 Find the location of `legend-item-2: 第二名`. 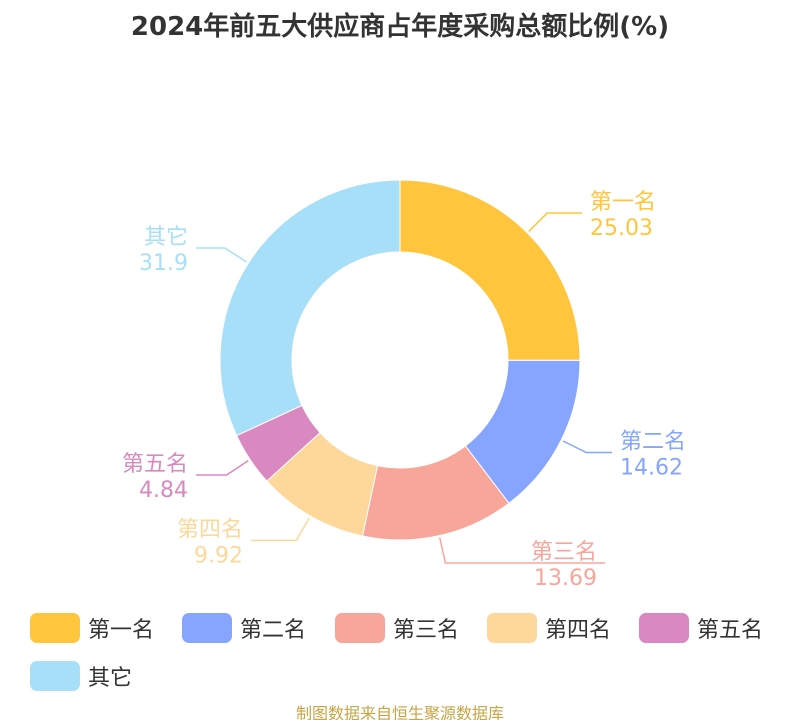

legend-item-2: 第二名 is located at coordinates (244, 628).